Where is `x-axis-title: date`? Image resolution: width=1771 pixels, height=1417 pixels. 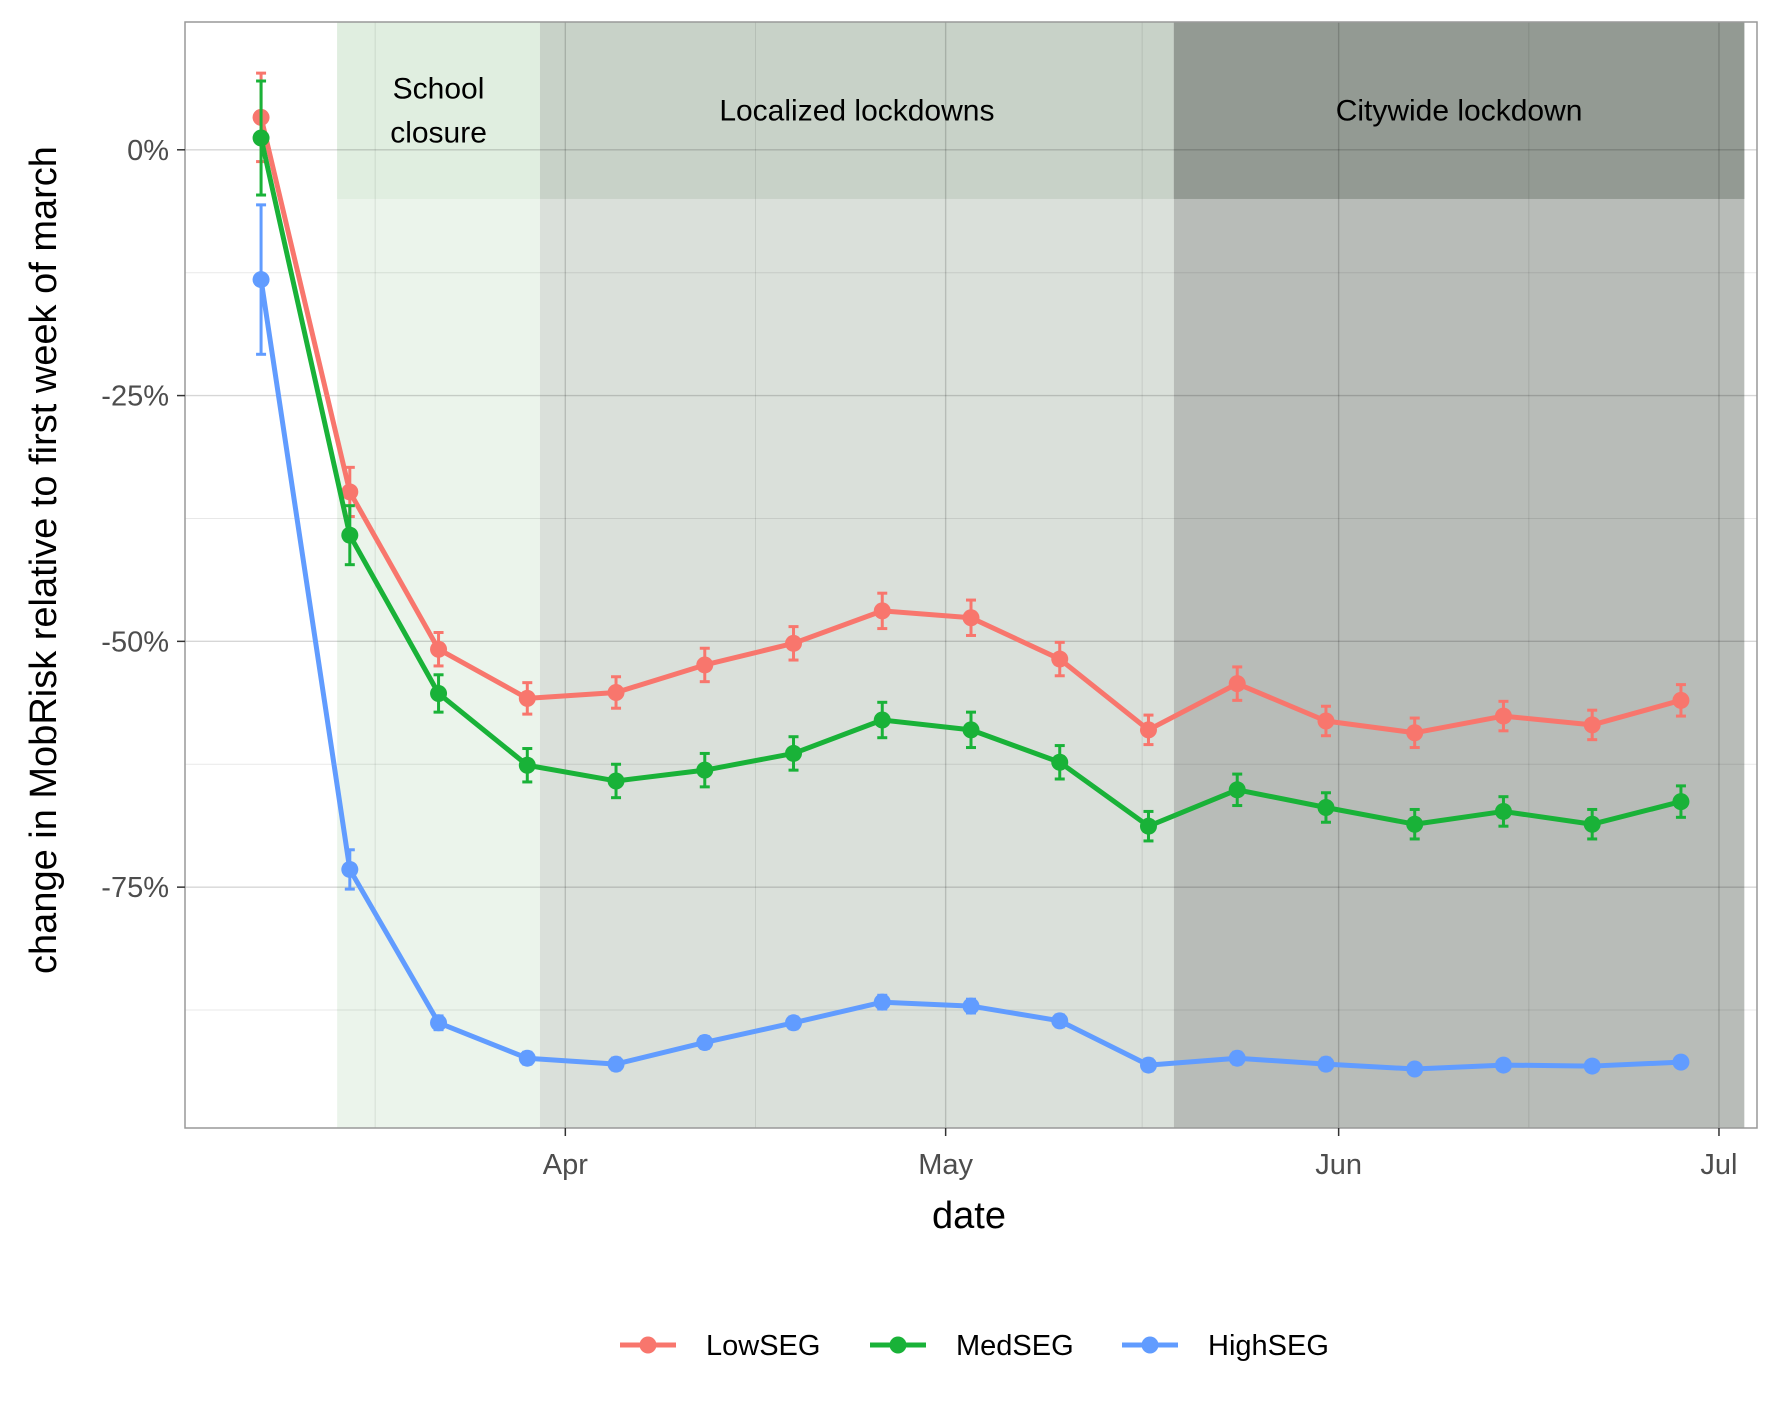 x-axis-title: date is located at coordinates (969, 1216).